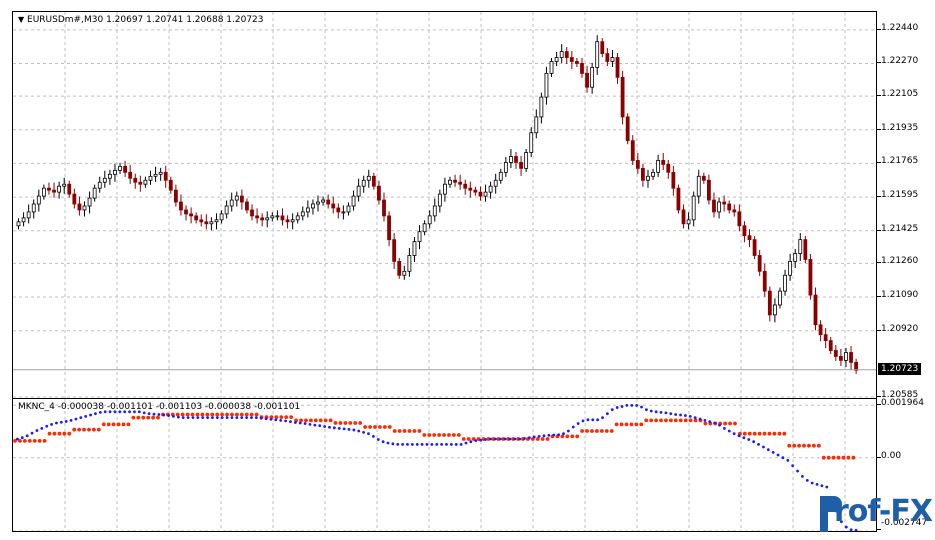 Image resolution: width=935 pixels, height=540 pixels. Describe the element at coordinates (65, 20) in the screenshot. I see `symbol-label: EURUSDm#,M30` at that location.